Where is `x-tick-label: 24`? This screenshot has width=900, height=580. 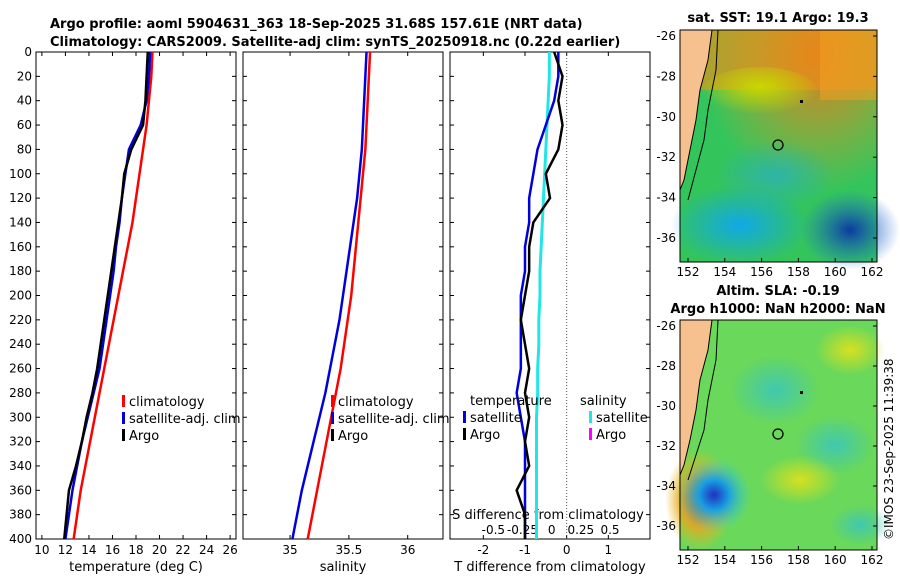 x-tick-label: 24 is located at coordinates (206, 550).